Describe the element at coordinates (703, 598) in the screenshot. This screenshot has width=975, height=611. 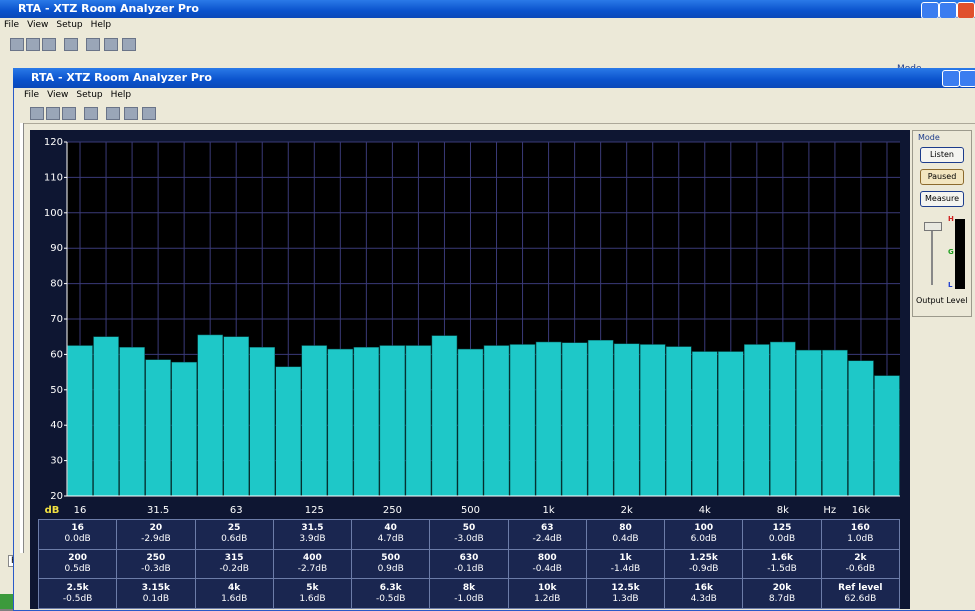
I see `band-value: 4.3dB` at that location.